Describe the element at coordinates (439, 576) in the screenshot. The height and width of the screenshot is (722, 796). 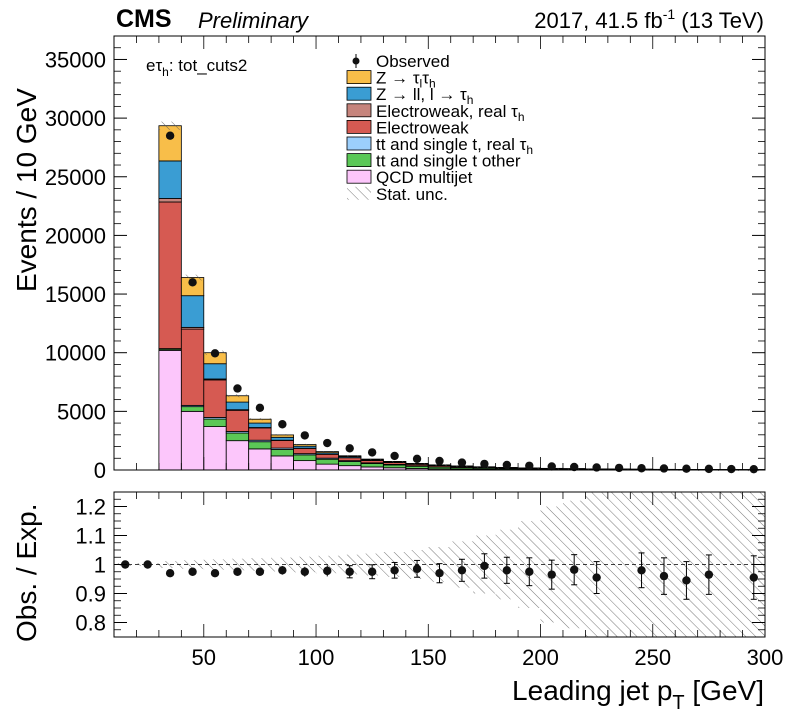
I see `ratio-points` at that location.